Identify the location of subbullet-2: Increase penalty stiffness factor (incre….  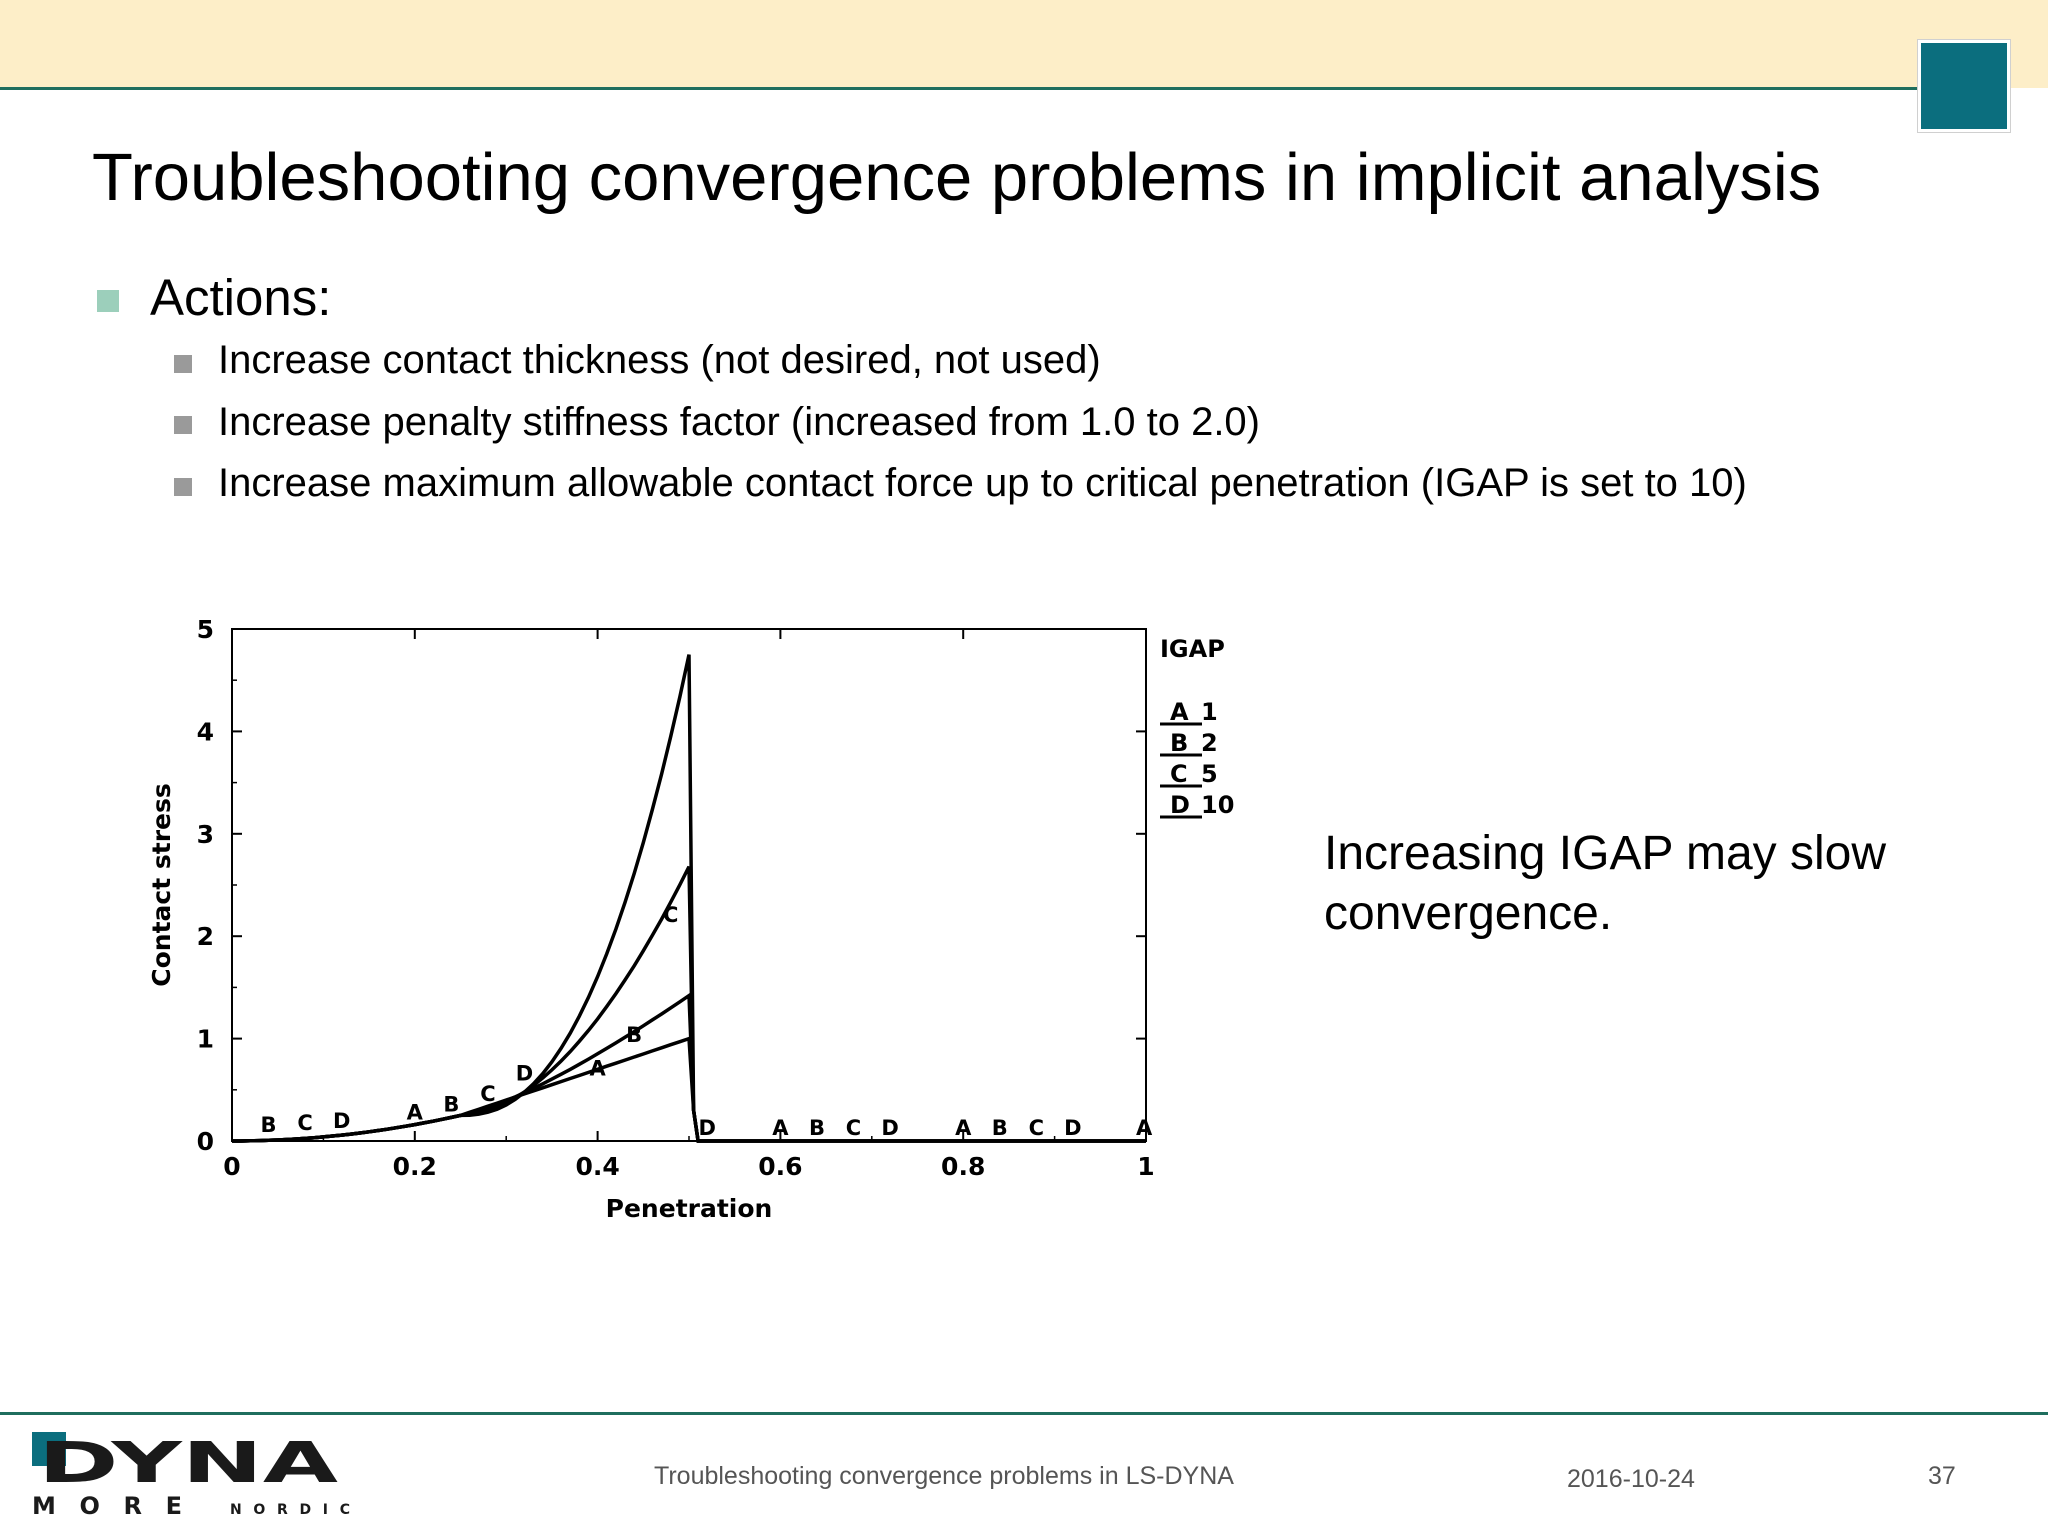
(739, 422).